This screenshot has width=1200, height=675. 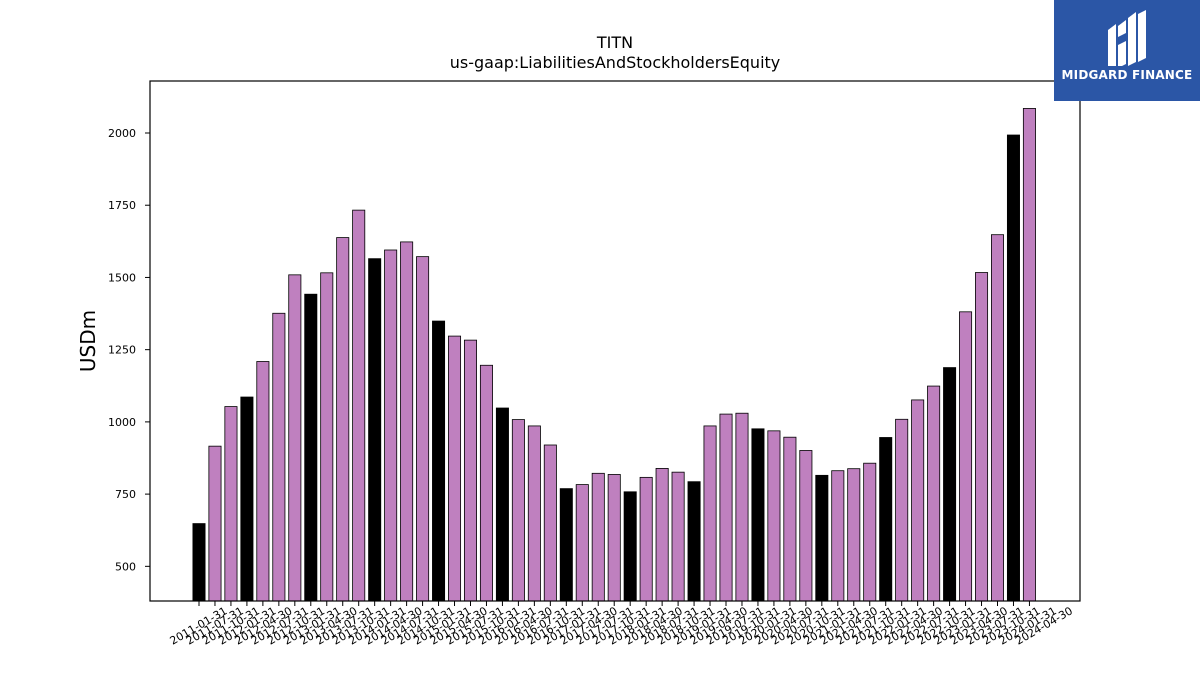 What do you see at coordinates (125, 494) in the screenshot?
I see `y-tick-label: 750` at bounding box center [125, 494].